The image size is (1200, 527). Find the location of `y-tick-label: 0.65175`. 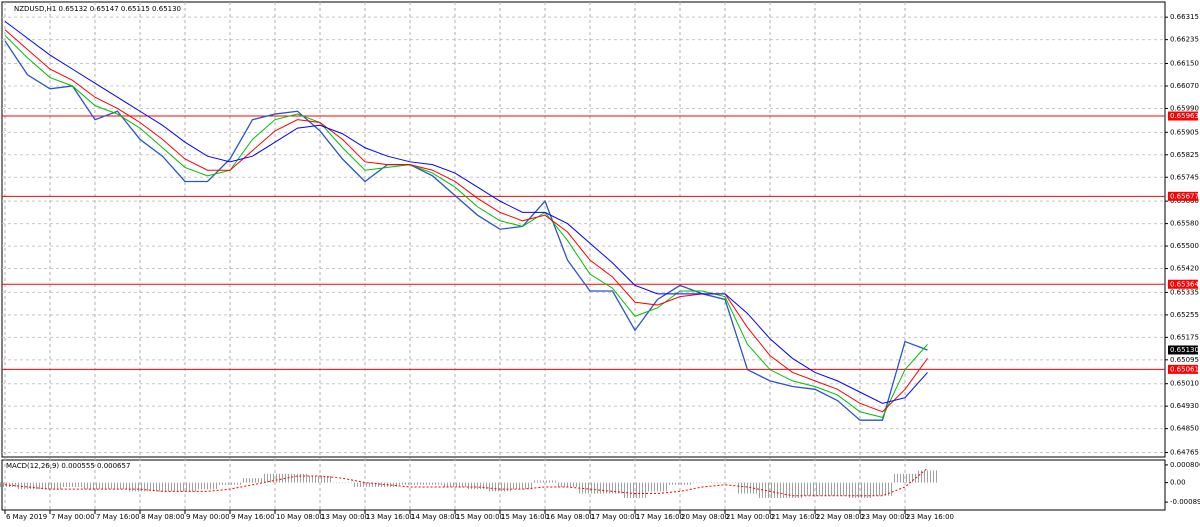

y-tick-label: 0.65175 is located at coordinates (1184, 337).